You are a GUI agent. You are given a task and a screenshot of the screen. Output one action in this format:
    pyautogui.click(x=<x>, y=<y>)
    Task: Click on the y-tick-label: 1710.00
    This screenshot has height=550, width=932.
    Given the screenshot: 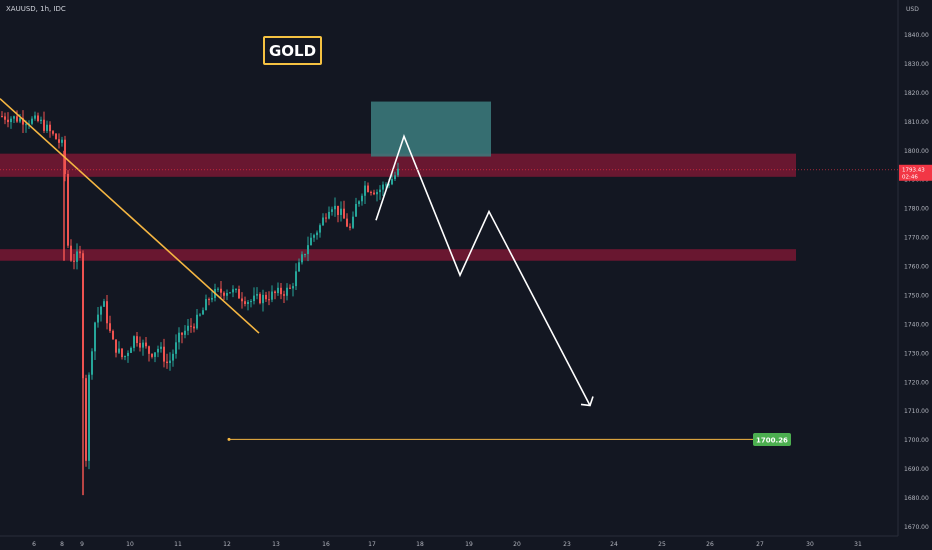 What is the action you would take?
    pyautogui.click(x=916, y=411)
    